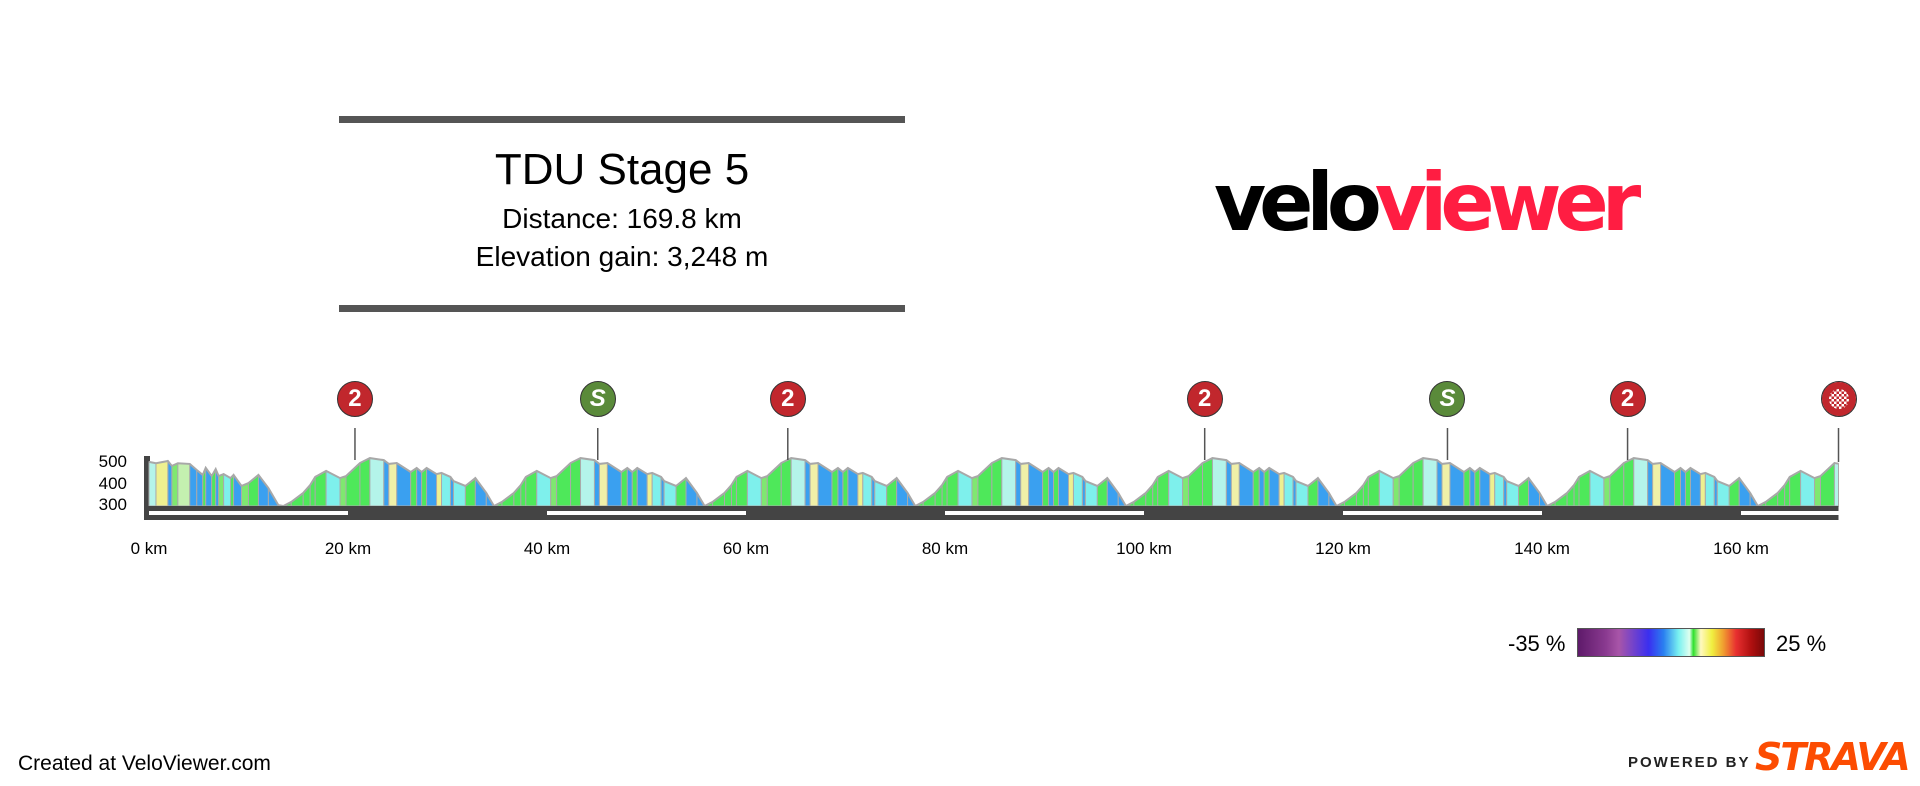 Image resolution: width=1920 pixels, height=786 pixels. What do you see at coordinates (1838, 399) in the screenshot?
I see `finish-flag-icon` at bounding box center [1838, 399].